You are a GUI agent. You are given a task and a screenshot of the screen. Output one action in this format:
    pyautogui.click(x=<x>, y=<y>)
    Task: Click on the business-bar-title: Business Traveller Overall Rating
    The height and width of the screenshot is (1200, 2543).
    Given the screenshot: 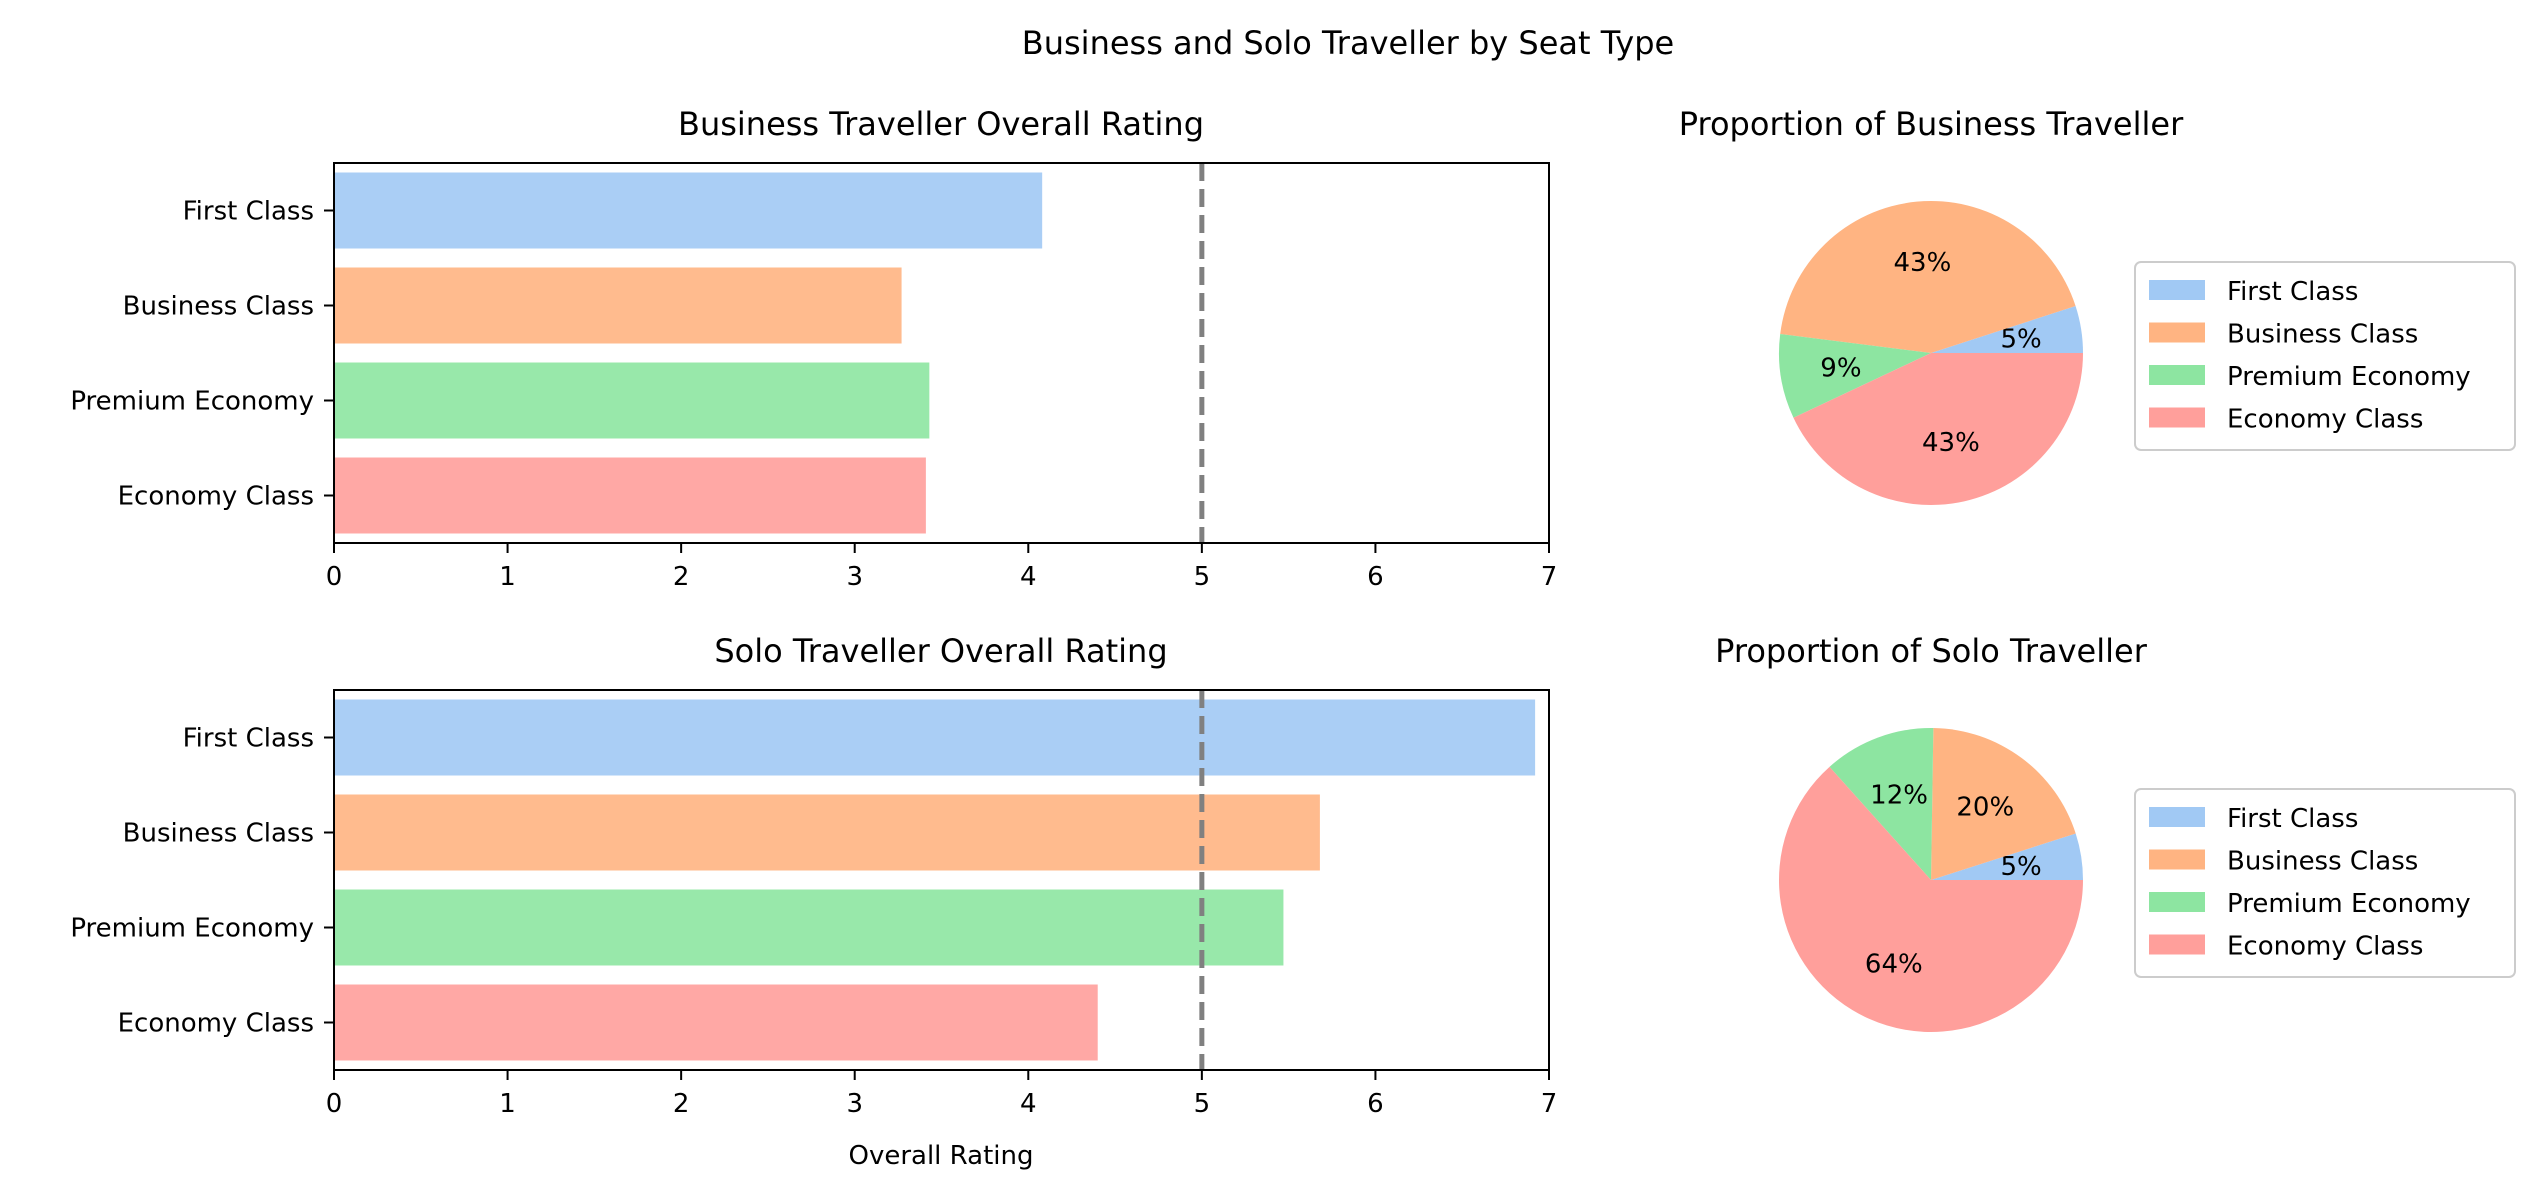 What is the action you would take?
    pyautogui.click(x=941, y=124)
    